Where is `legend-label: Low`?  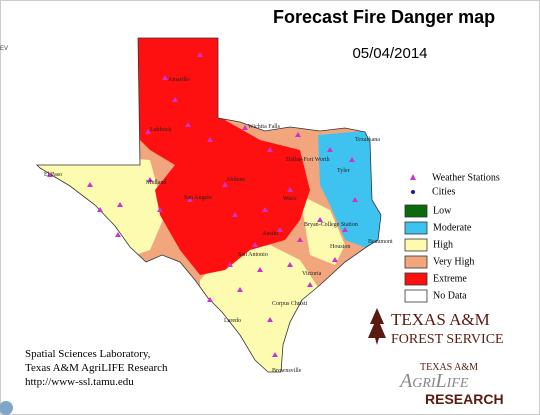
legend-label: Low is located at coordinates (442, 210).